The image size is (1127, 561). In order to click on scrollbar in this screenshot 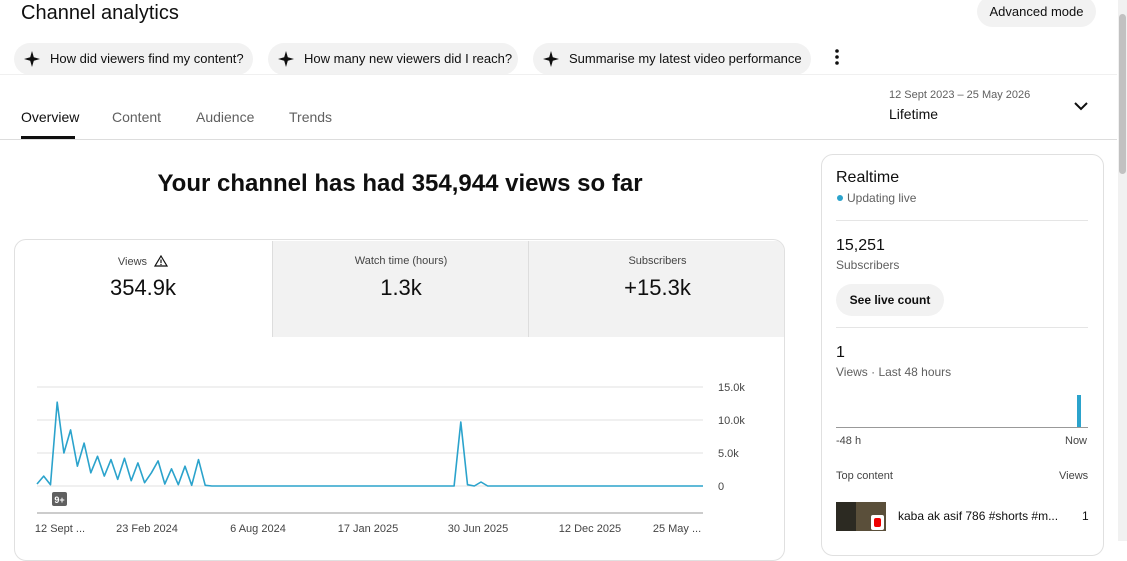, I will do `click(1122, 270)`.